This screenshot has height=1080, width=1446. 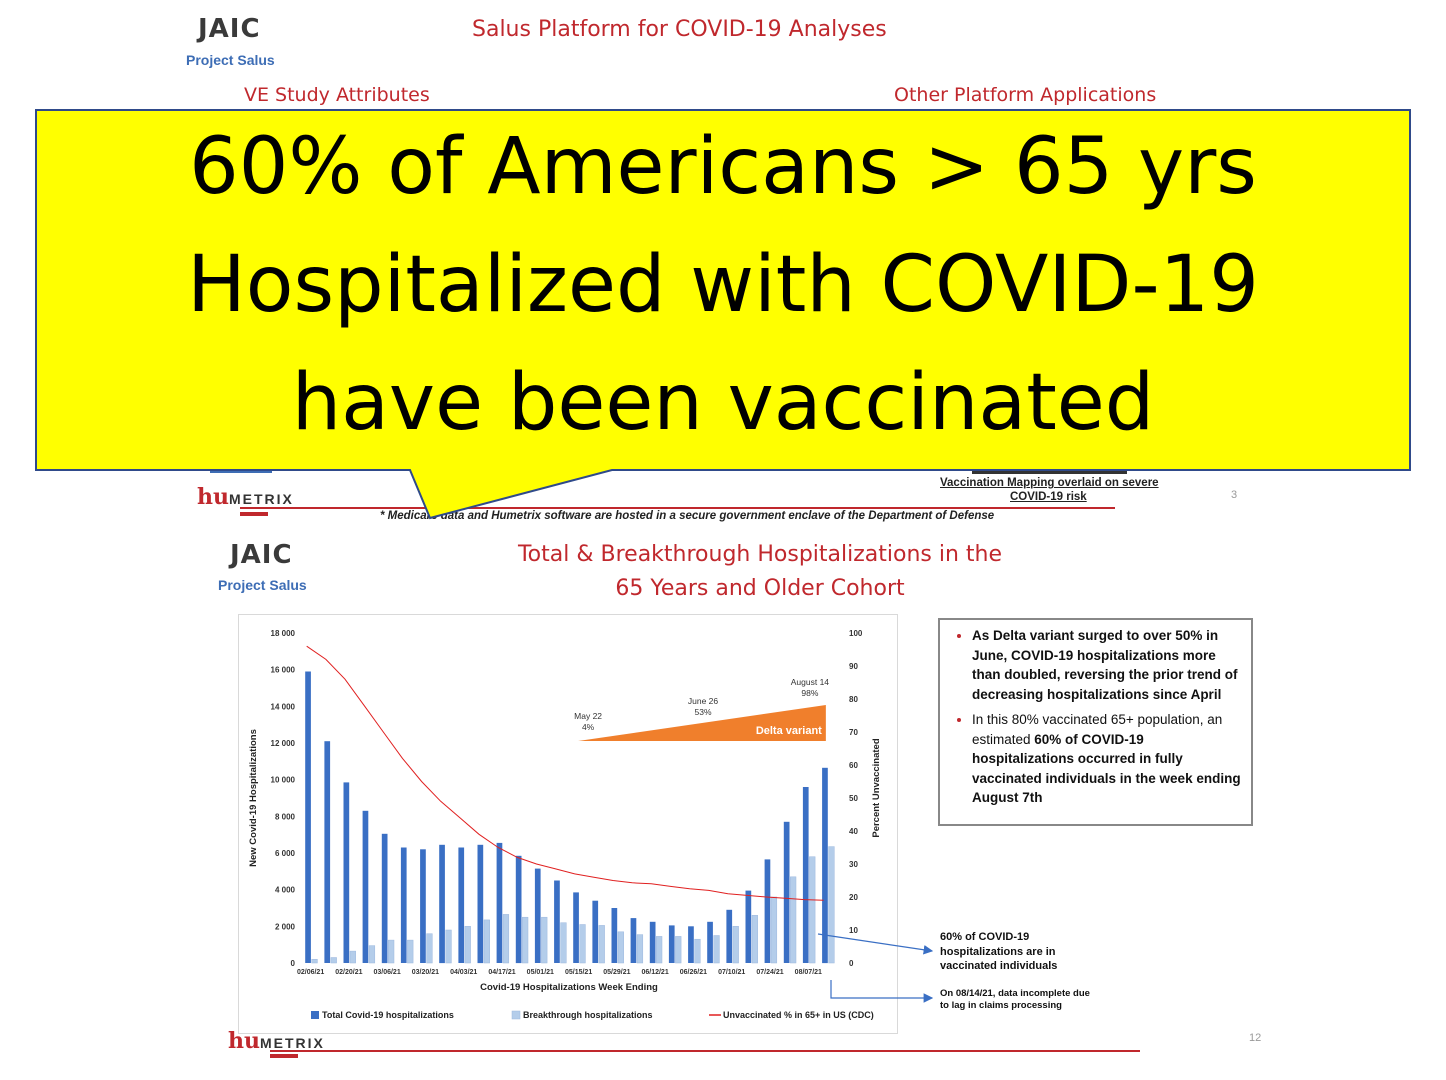 I want to click on y-tick-label: 18 000, so click(x=283, y=633).